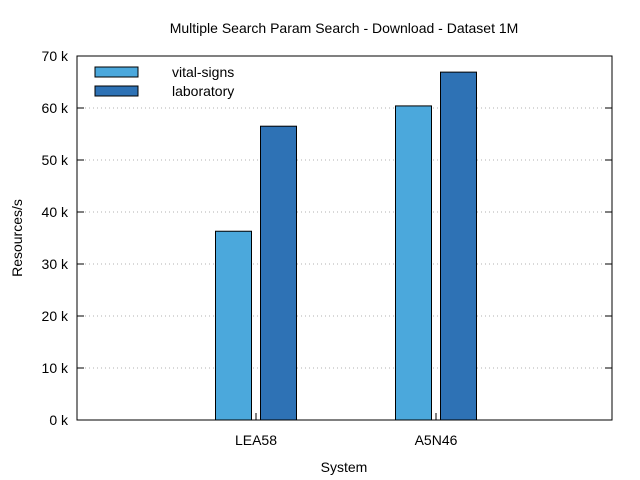 The height and width of the screenshot is (480, 640). What do you see at coordinates (116, 91) in the screenshot?
I see `legend-swatch-laboratory` at bounding box center [116, 91].